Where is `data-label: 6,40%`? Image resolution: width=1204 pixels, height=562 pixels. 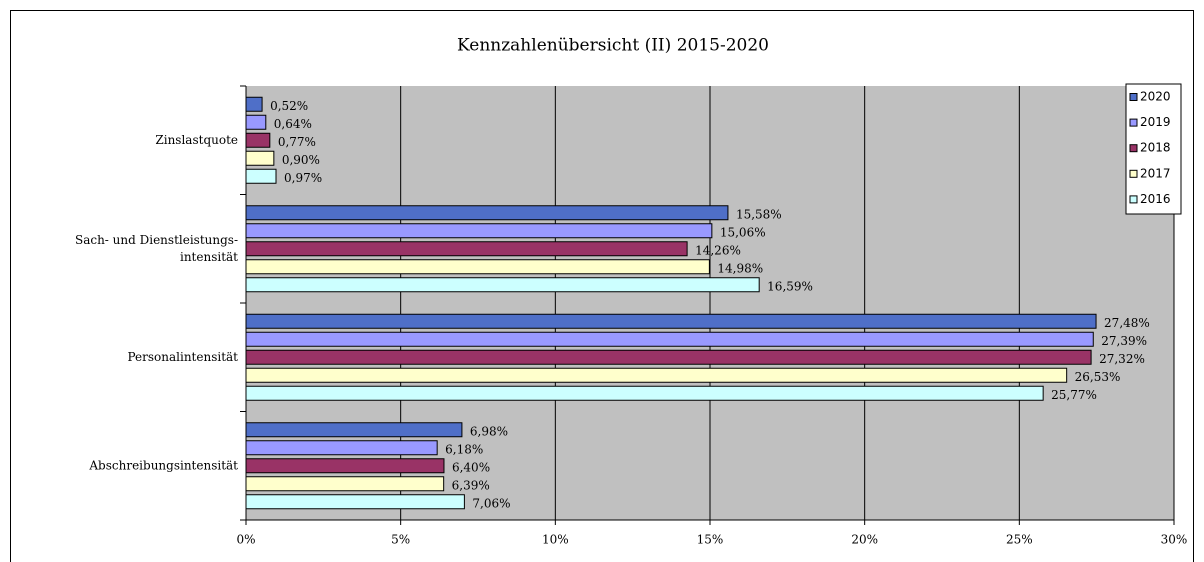
data-label: 6,40% is located at coordinates (471, 467).